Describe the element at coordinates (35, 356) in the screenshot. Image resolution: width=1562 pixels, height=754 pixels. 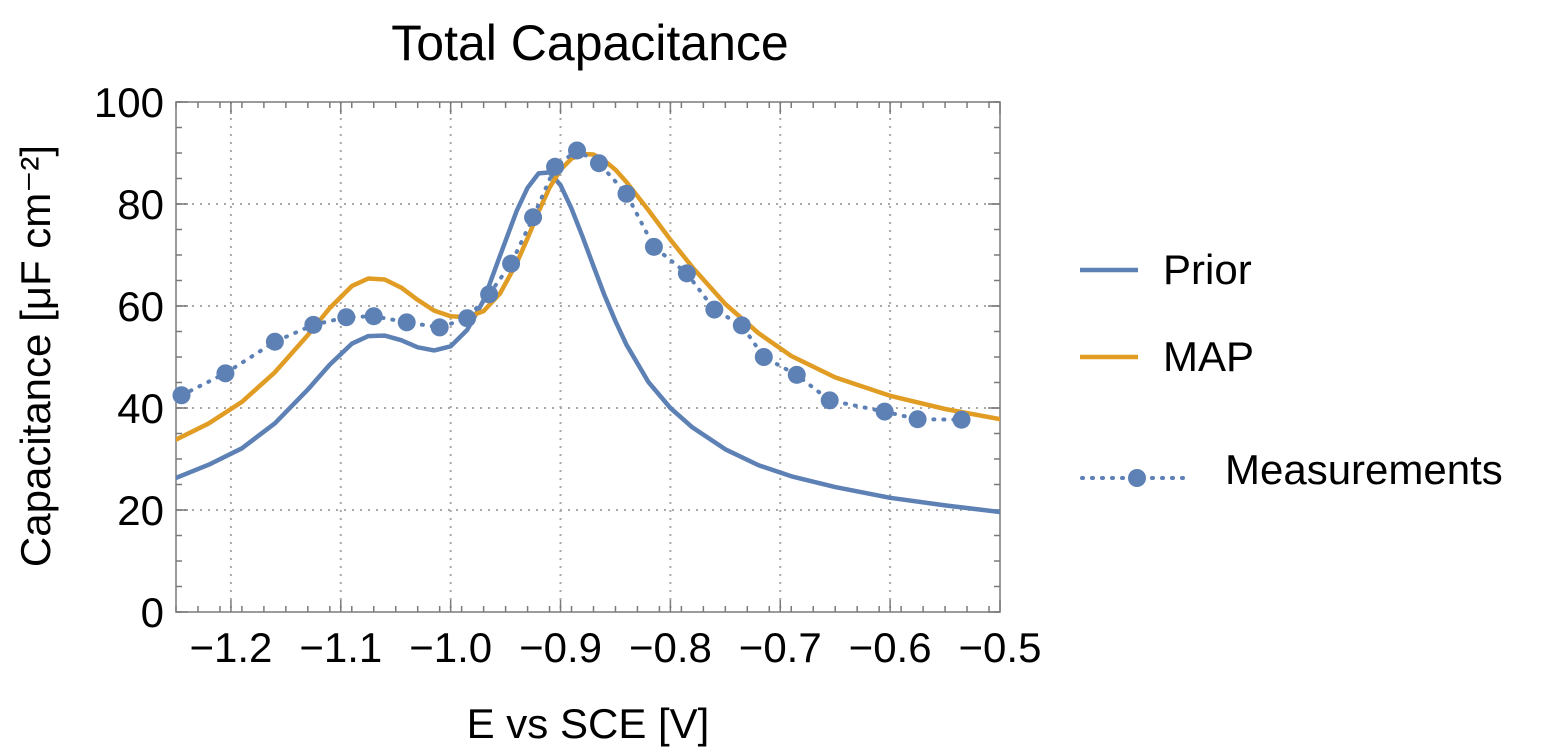
I see `y-axis-label: Capacitance [μF cm⁻²]` at that location.